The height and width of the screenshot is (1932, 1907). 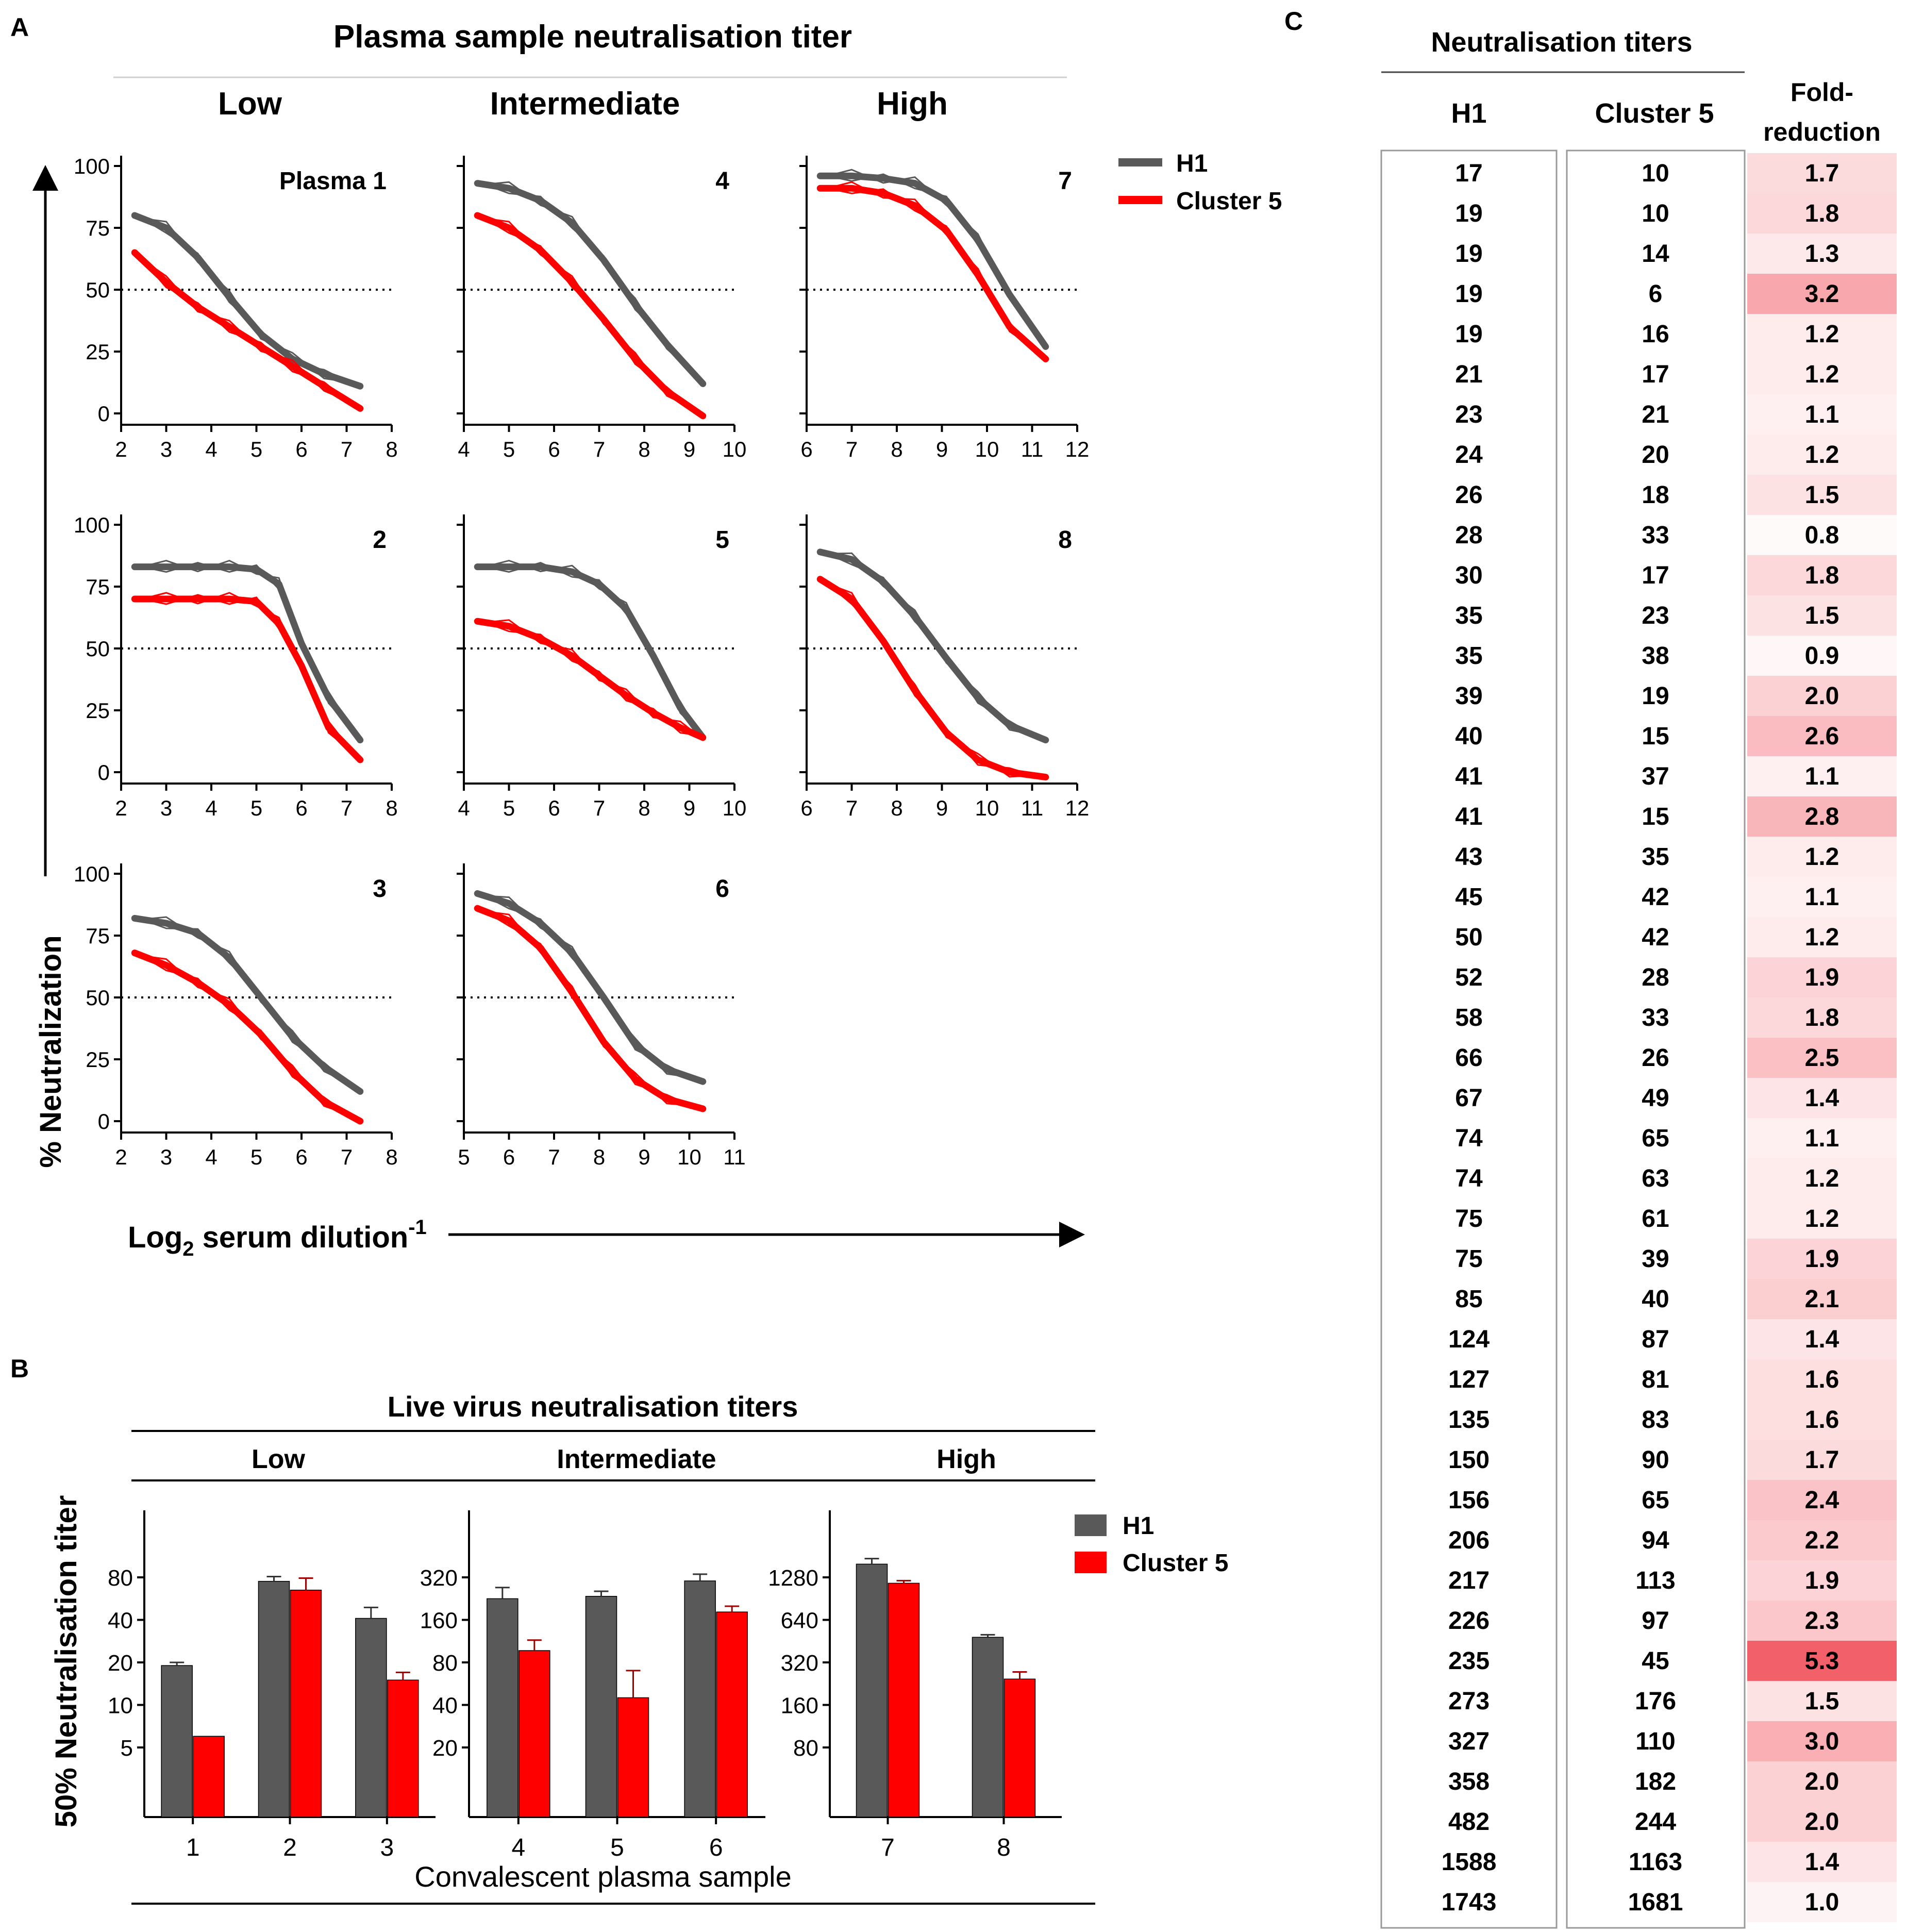 I want to click on h1-titer: 74, so click(x=1469, y=1178).